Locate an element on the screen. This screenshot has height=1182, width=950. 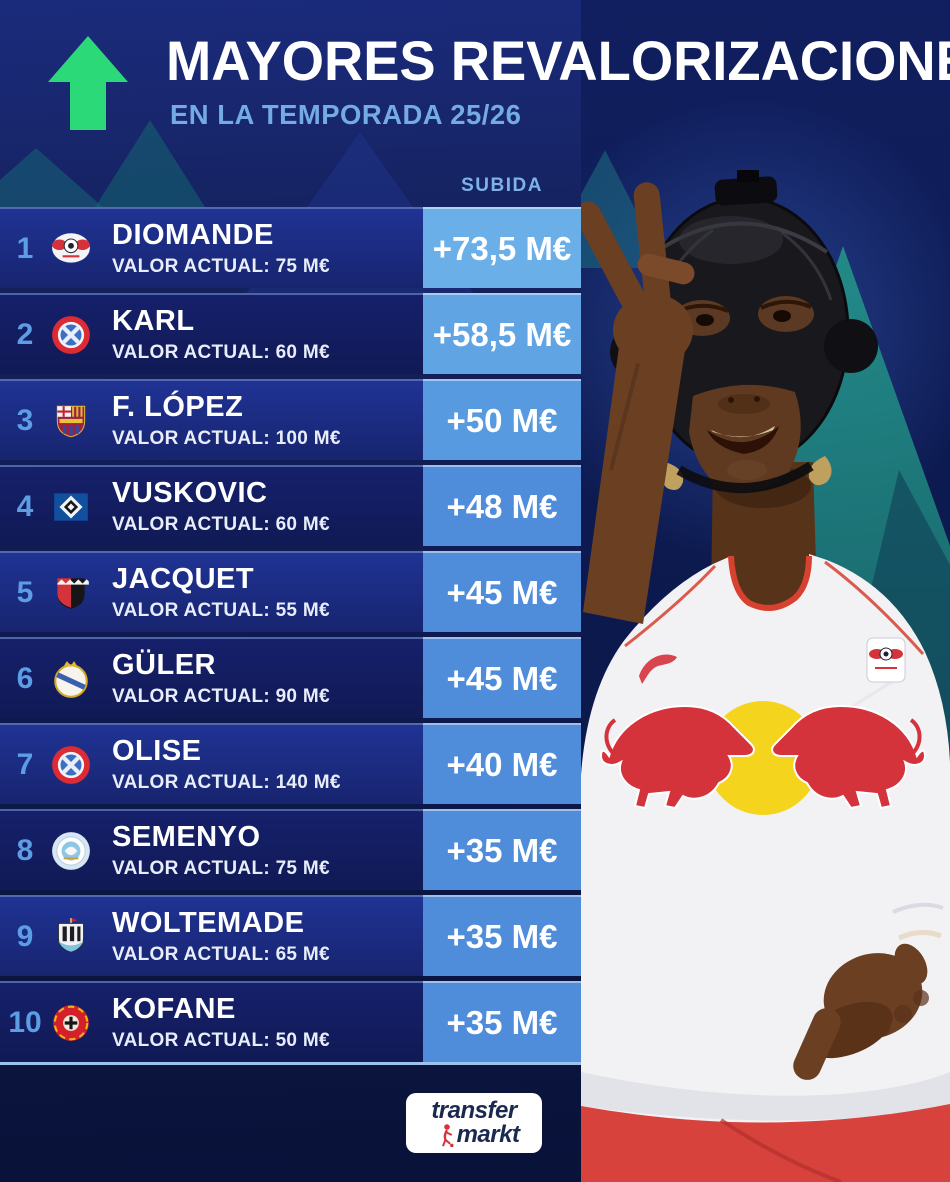
table-row: 9 WOLTEMADE VALOR ACTUAL: 65 M€ +35 M€ is located at coordinates (290, 935).